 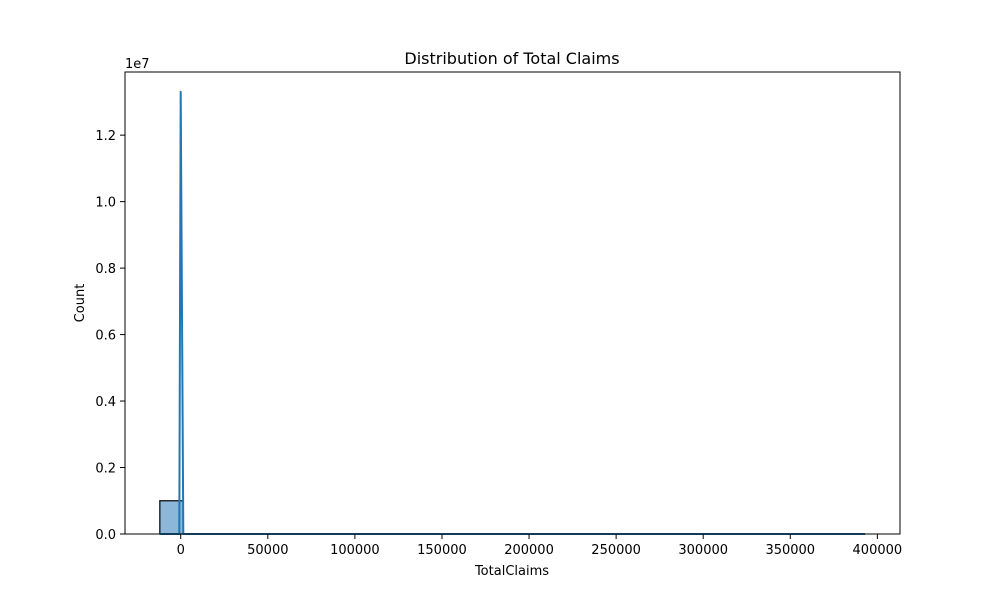 I want to click on x-tick-label: 150000, so click(x=442, y=550).